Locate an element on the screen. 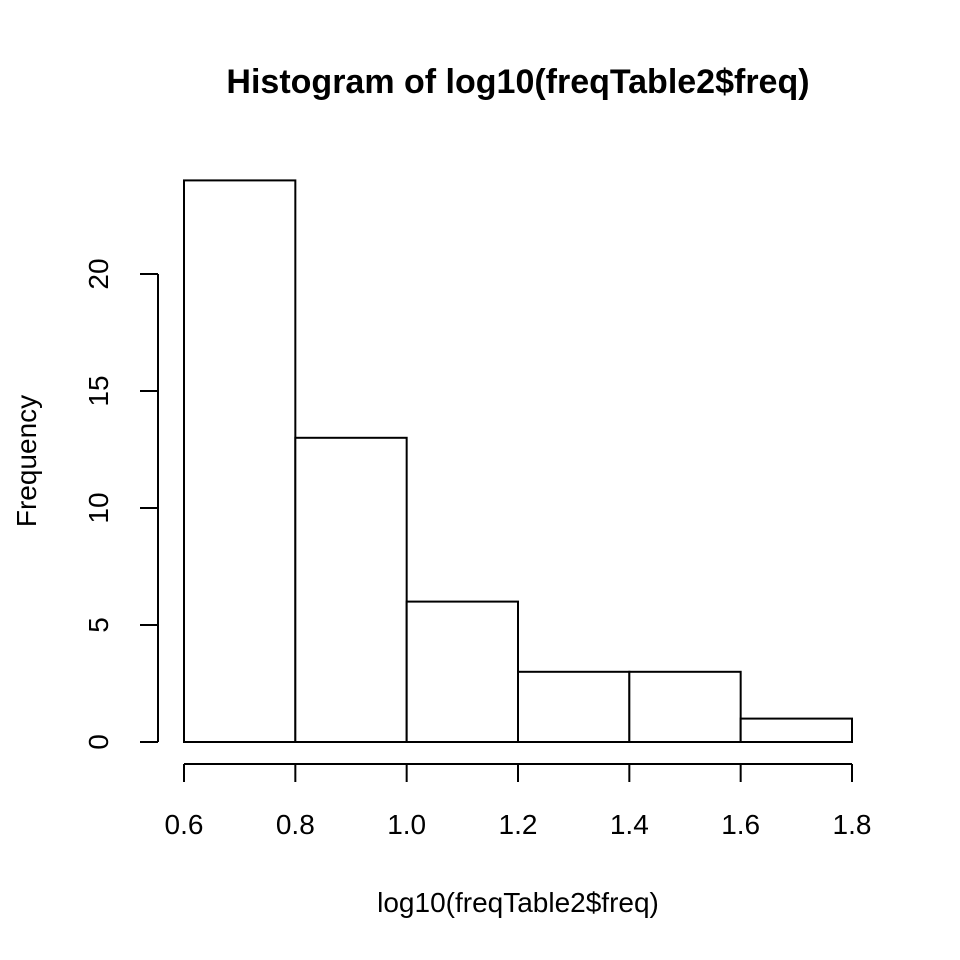  y-tick-label: 0 is located at coordinates (98, 742).